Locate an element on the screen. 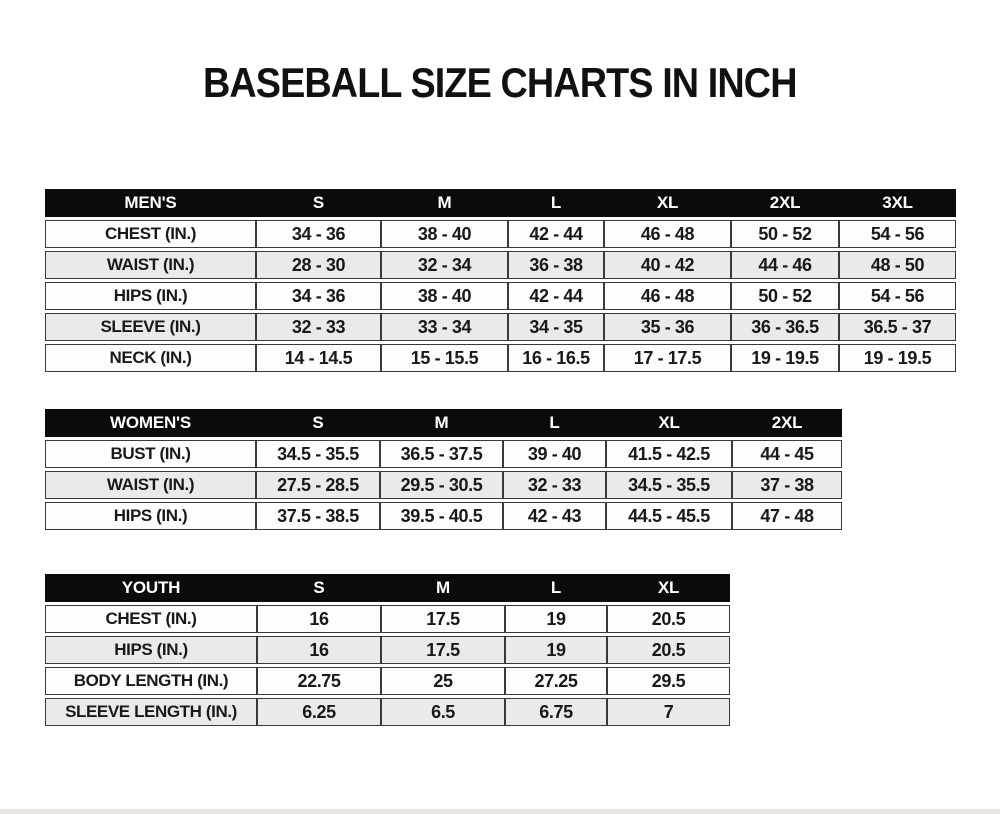  size-value-cell: 44 - 46 is located at coordinates (785, 265).